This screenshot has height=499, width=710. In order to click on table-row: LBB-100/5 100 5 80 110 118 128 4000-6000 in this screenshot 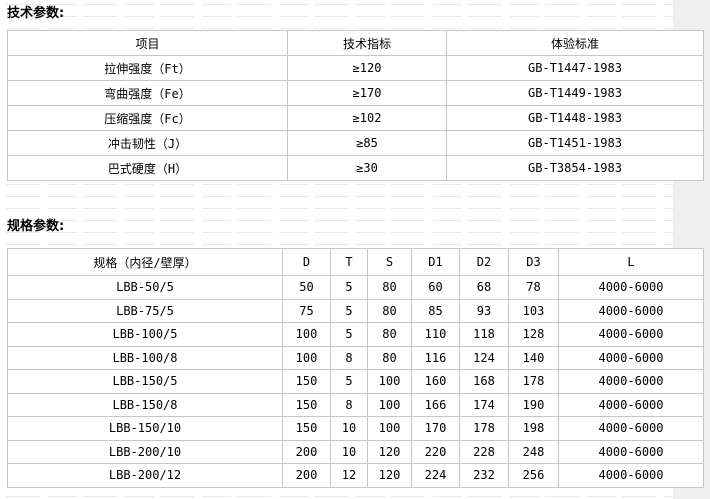, I will do `click(355, 334)`.